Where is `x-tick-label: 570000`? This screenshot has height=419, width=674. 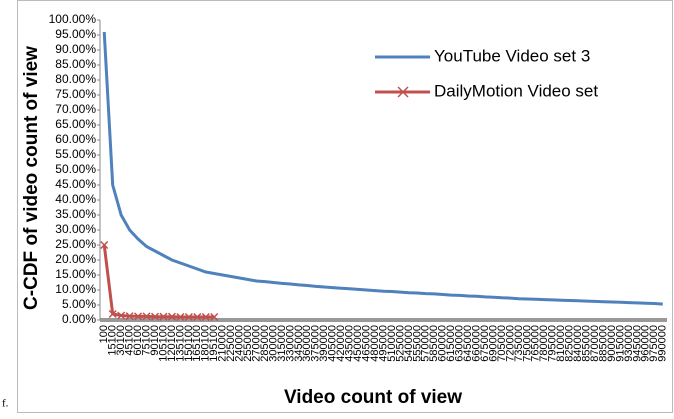
x-tick-label: 570000 is located at coordinates (426, 343).